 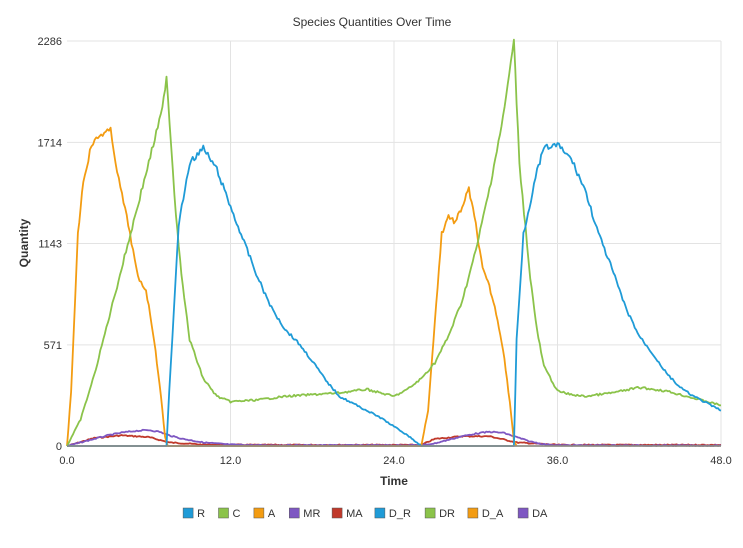 What do you see at coordinates (394, 481) in the screenshot?
I see `x-axis-title: Time` at bounding box center [394, 481].